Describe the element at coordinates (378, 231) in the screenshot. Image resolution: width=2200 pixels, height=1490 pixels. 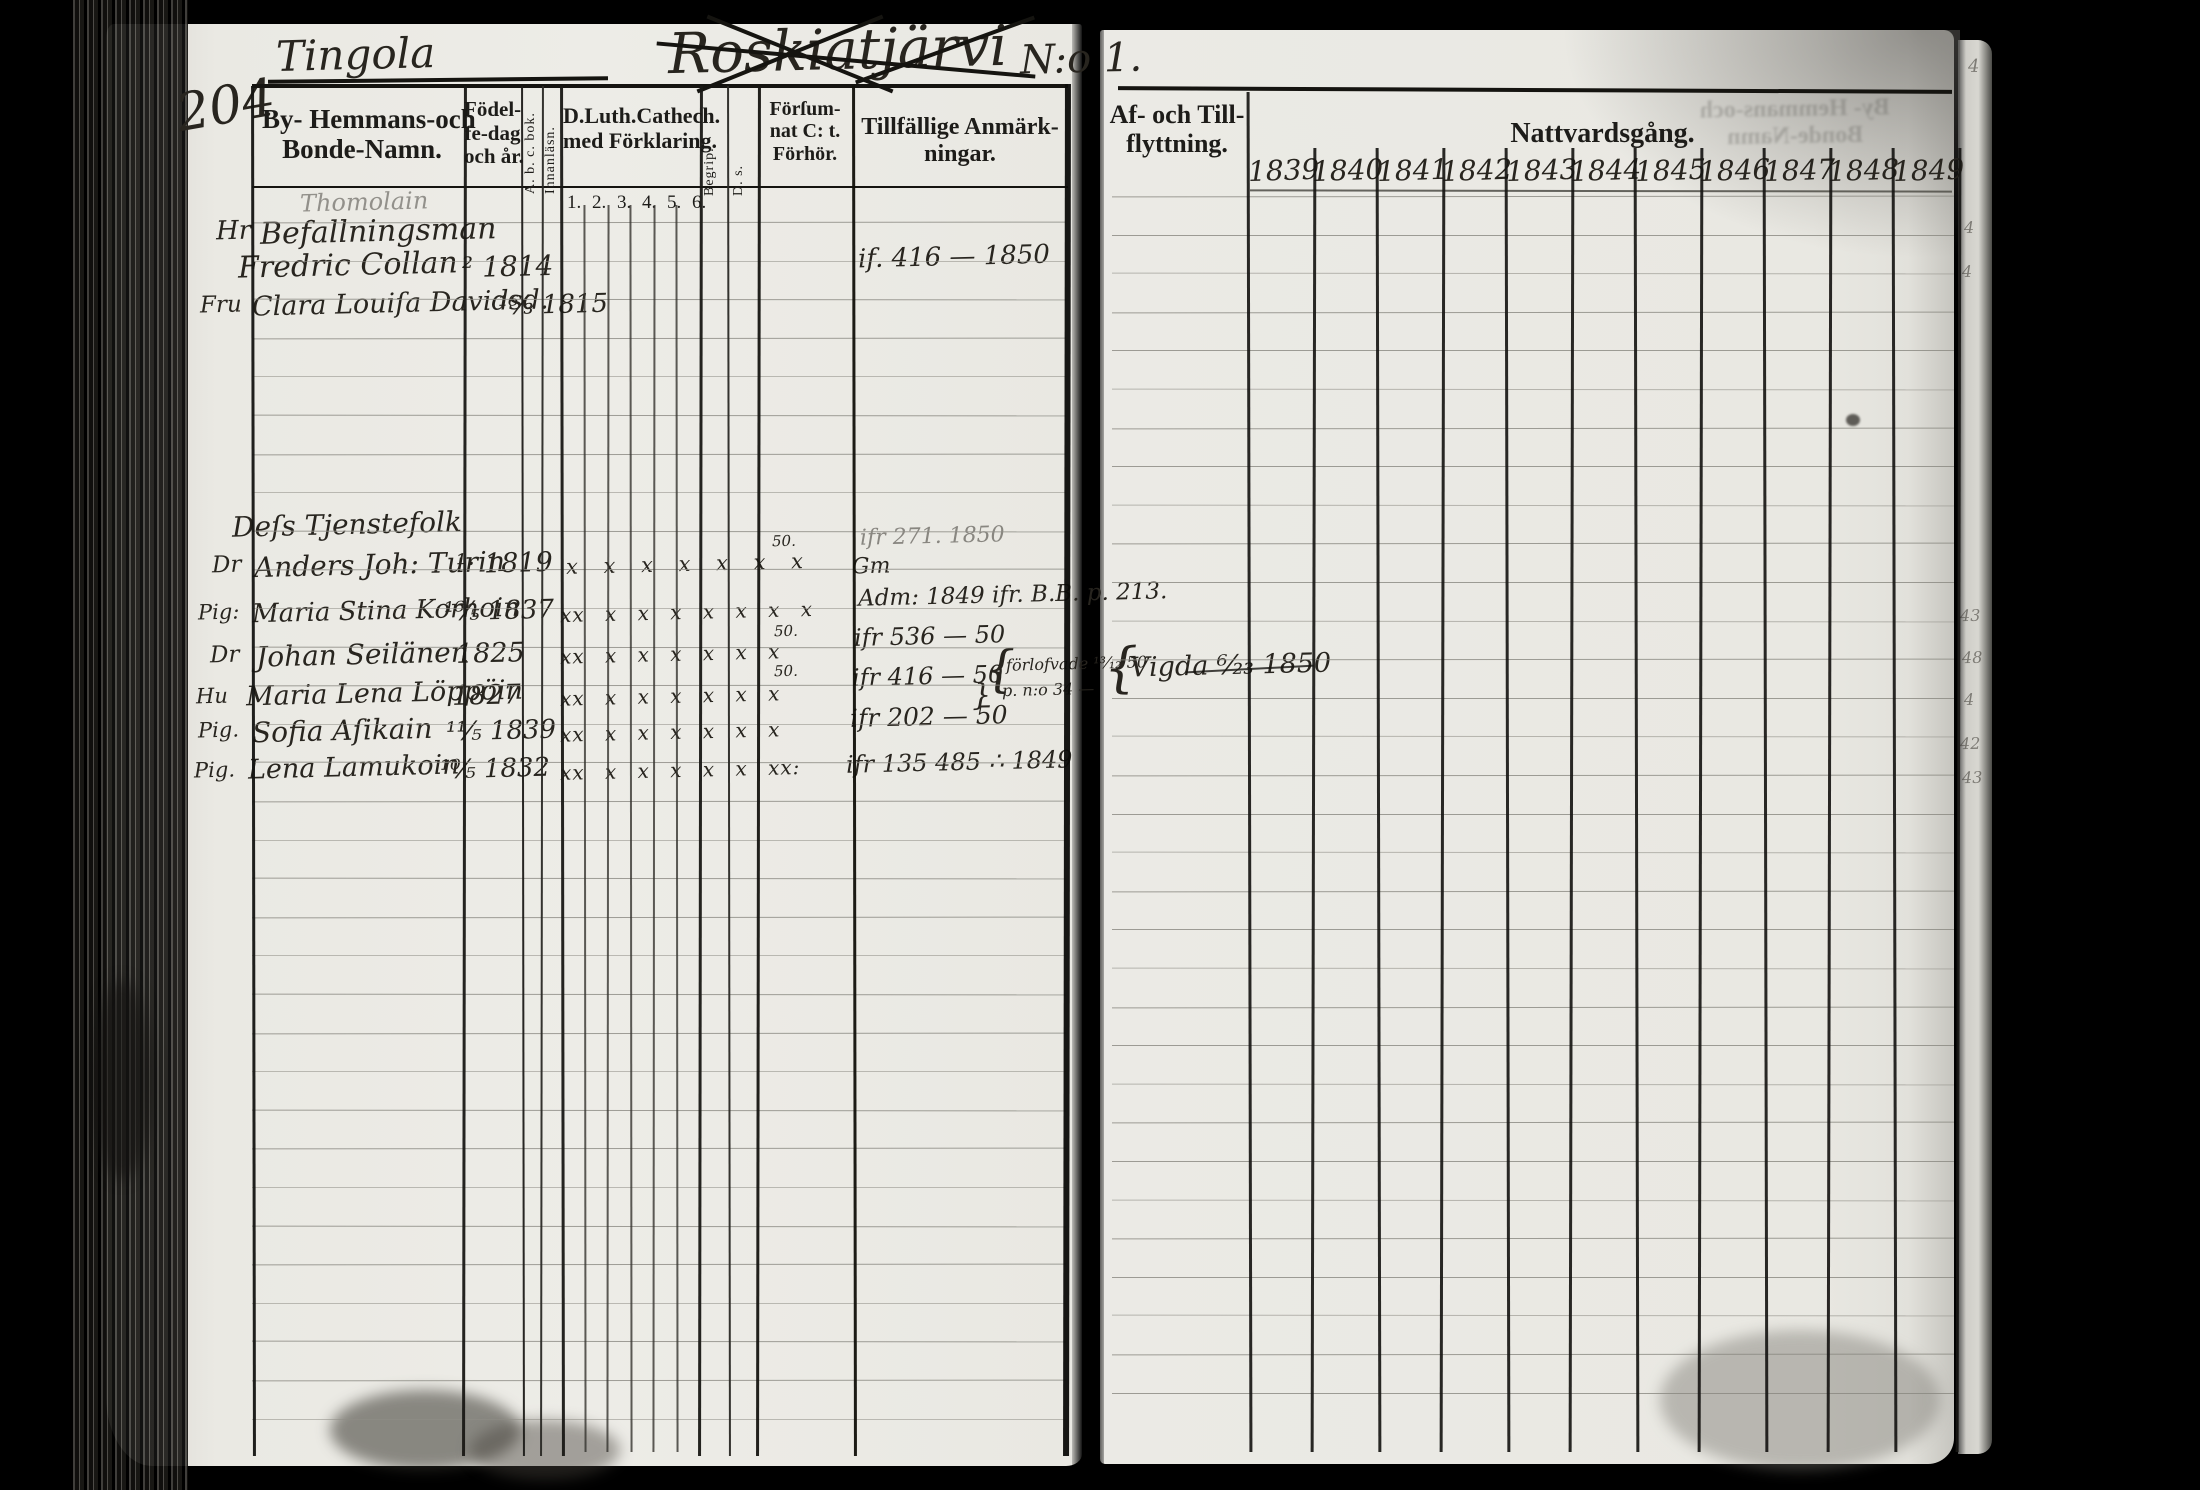
I see `entry-name: Befallningsman` at that location.